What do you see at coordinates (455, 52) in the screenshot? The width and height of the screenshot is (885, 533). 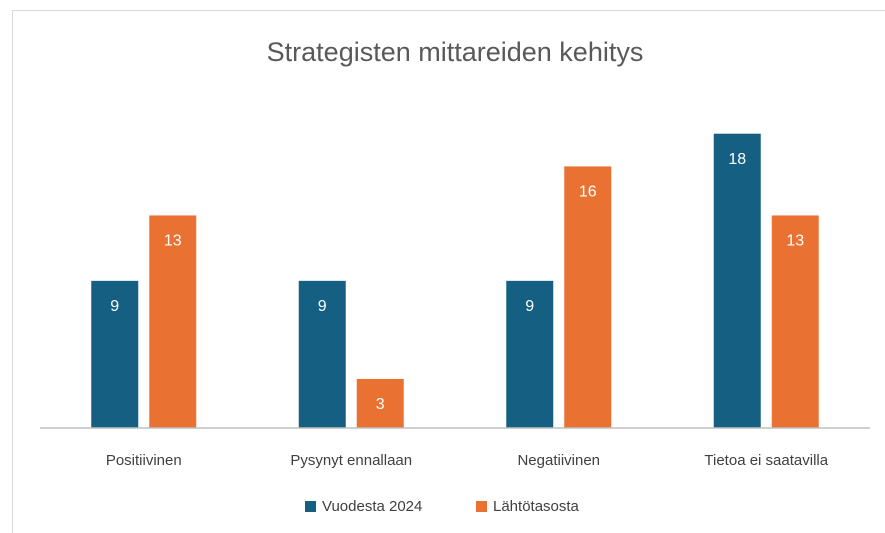 I see `chart-title: Strategisten mittareiden kehitys` at bounding box center [455, 52].